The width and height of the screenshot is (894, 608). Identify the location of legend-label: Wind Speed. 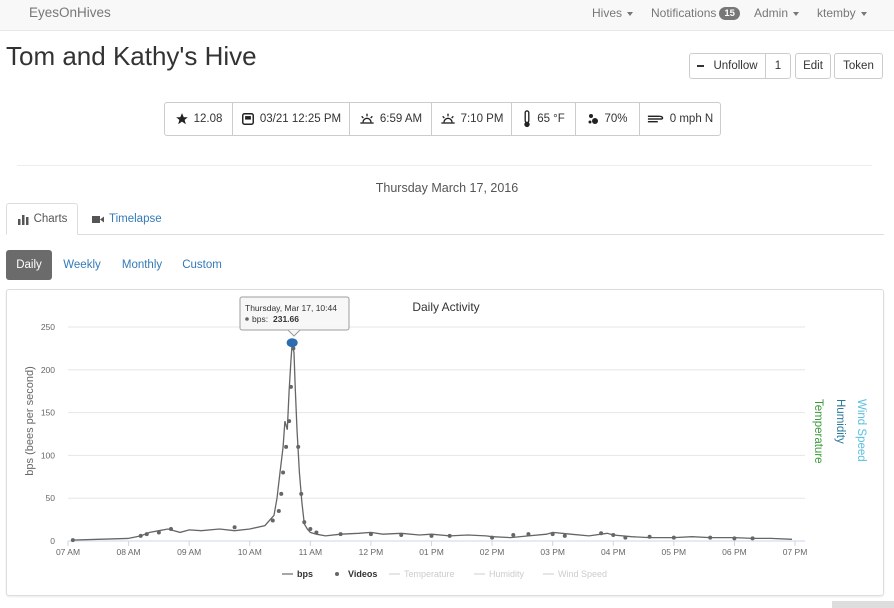
(582, 574).